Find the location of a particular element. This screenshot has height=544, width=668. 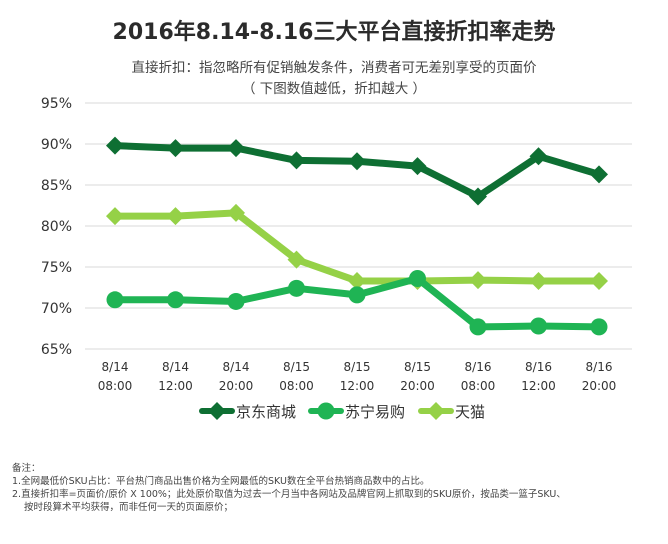

legend-item-1: 京东商城 is located at coordinates (247, 411).